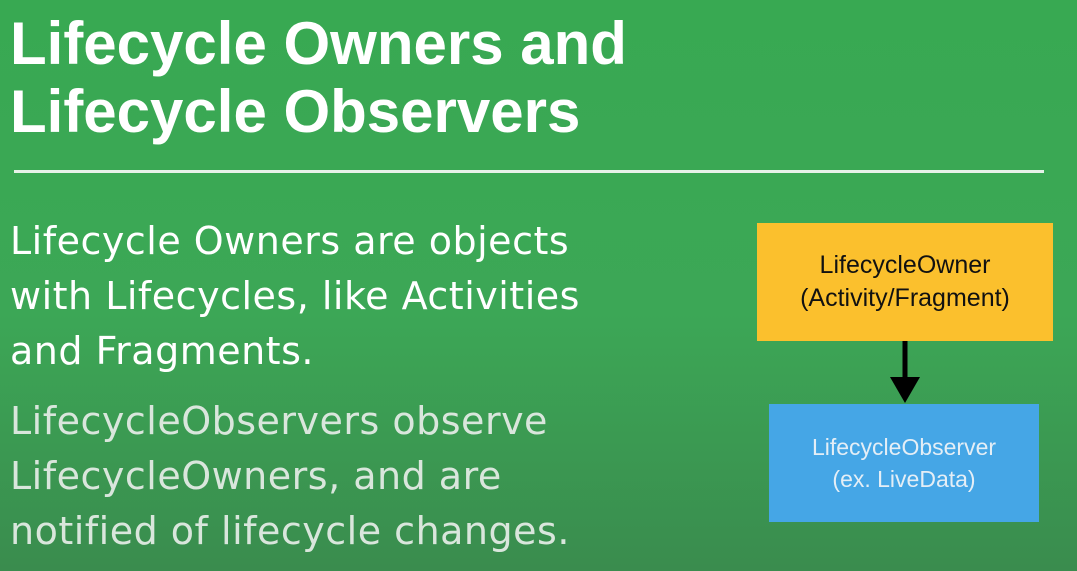 Image resolution: width=1077 pixels, height=571 pixels. Describe the element at coordinates (904, 463) in the screenshot. I see `lifecycle-observer-box: LifecycleObserver (ex. LiveData)` at that location.